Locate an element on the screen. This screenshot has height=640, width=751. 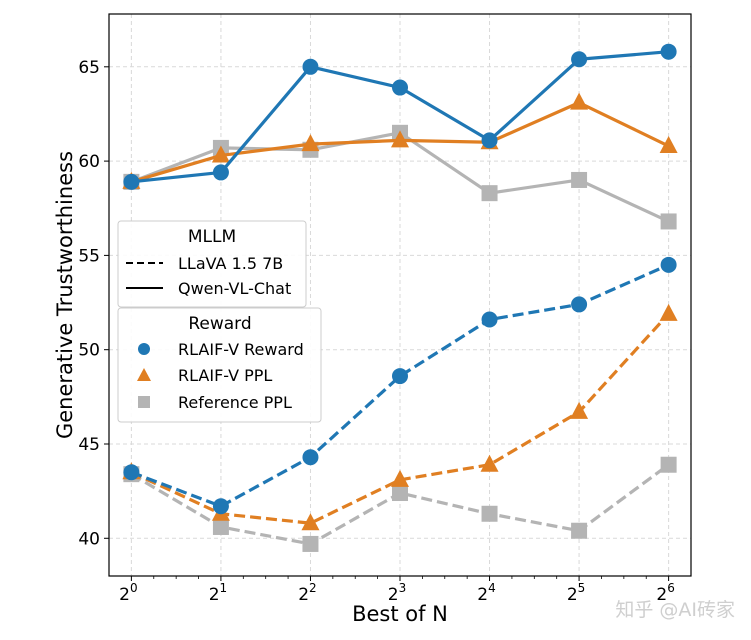
x-tick-label: 25 is located at coordinates (576, 593).